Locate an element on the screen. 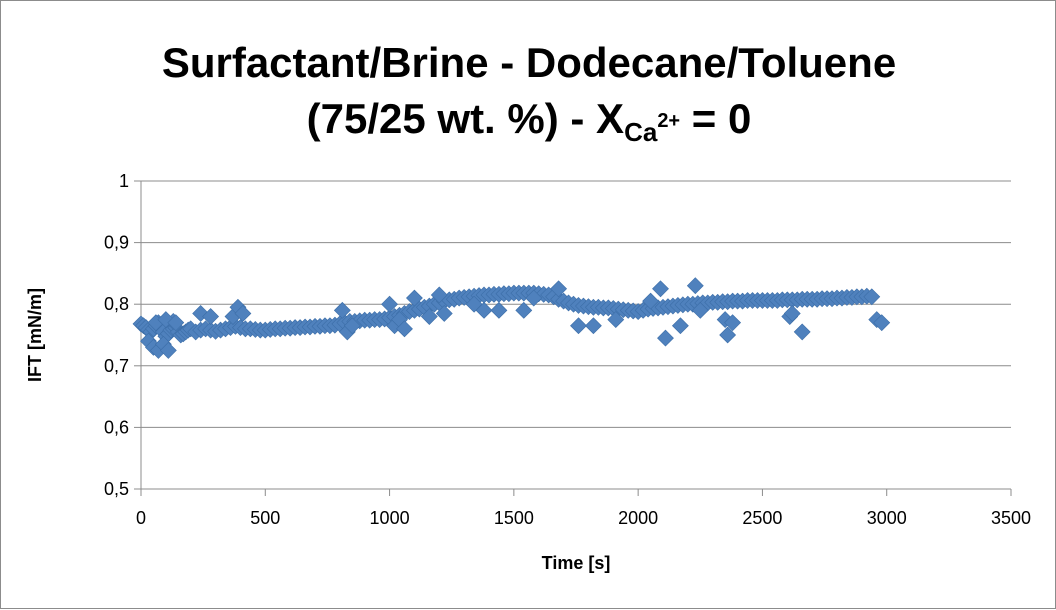  x-tick-labels: 0 500 1000 1500 2000 2500 3000 3500 is located at coordinates (583, 518).